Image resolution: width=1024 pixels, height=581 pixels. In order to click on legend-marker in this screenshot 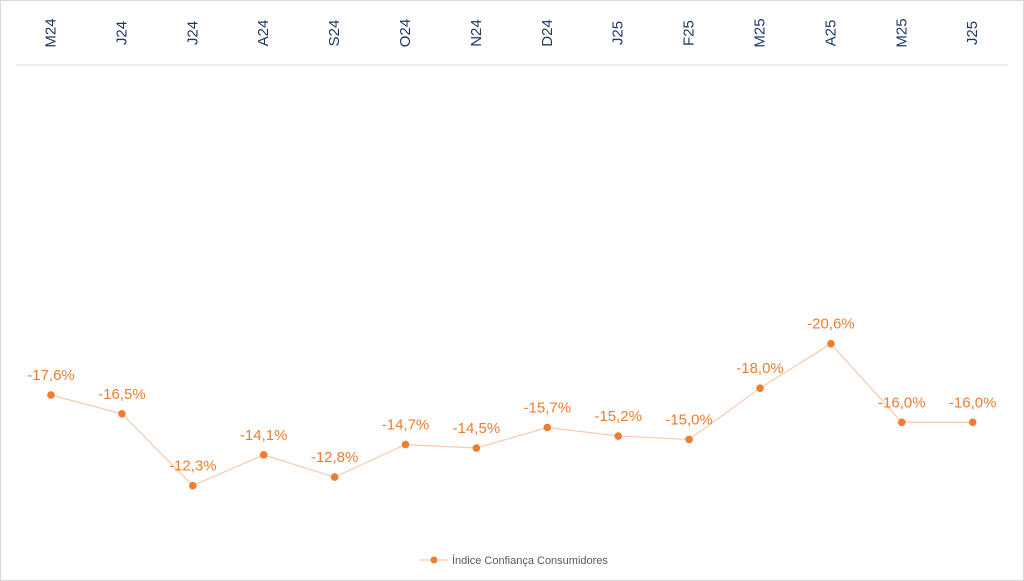, I will do `click(434, 560)`.